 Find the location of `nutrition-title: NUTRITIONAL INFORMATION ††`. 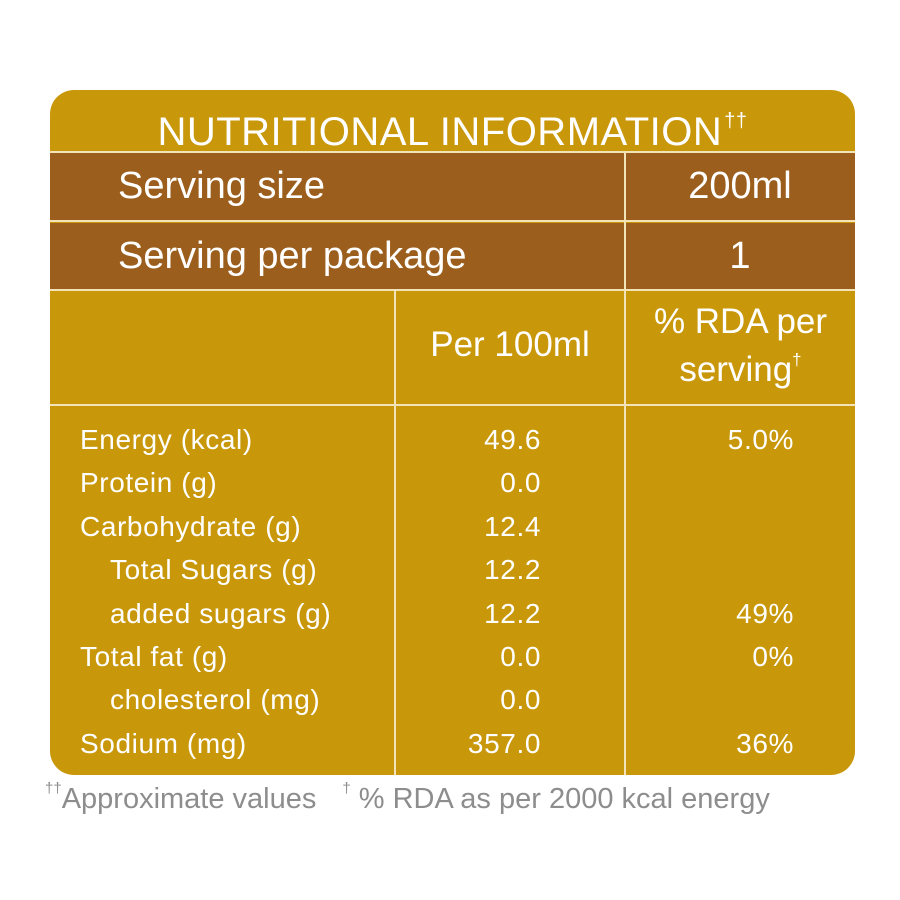

nutrition-title: NUTRITIONAL INFORMATION †† is located at coordinates (452, 122).